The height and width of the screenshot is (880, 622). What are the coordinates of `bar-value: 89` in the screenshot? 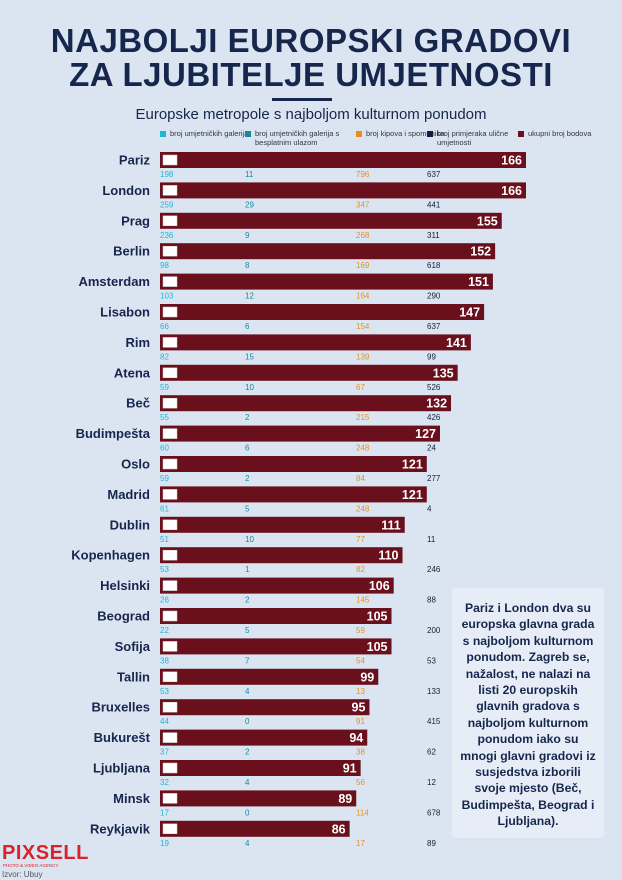 It's located at (345, 799).